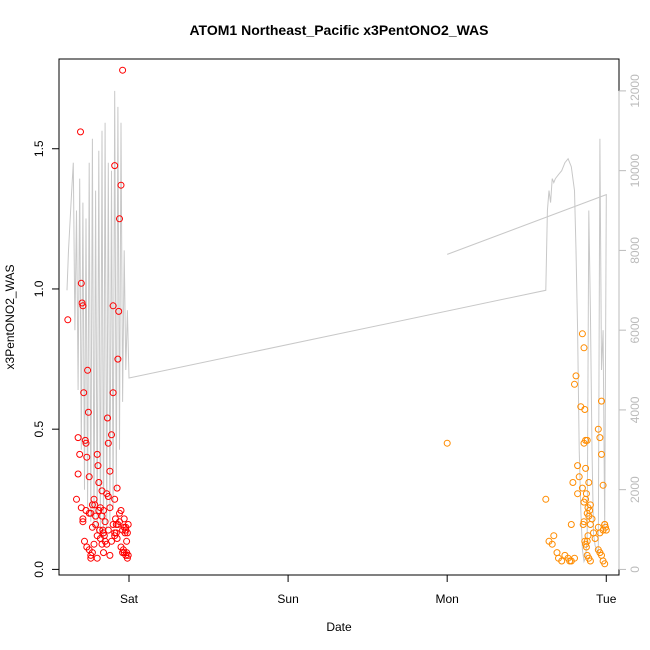 The height and width of the screenshot is (650, 650). What do you see at coordinates (39, 148) in the screenshot?
I see `y-tick-label: 1.5` at bounding box center [39, 148].